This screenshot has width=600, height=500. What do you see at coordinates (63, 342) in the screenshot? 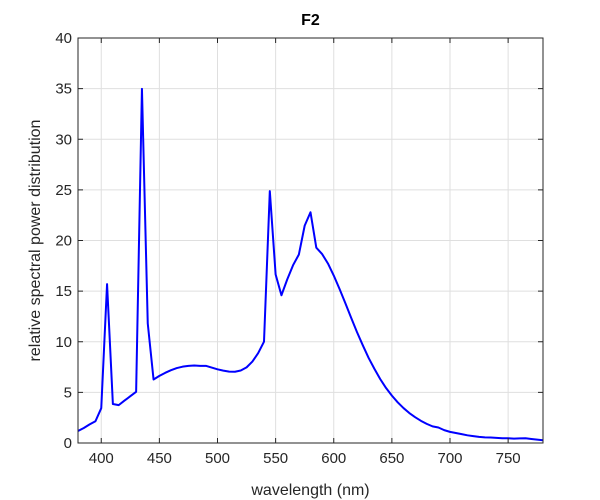
I see `y-tick-label: 10` at bounding box center [63, 342].